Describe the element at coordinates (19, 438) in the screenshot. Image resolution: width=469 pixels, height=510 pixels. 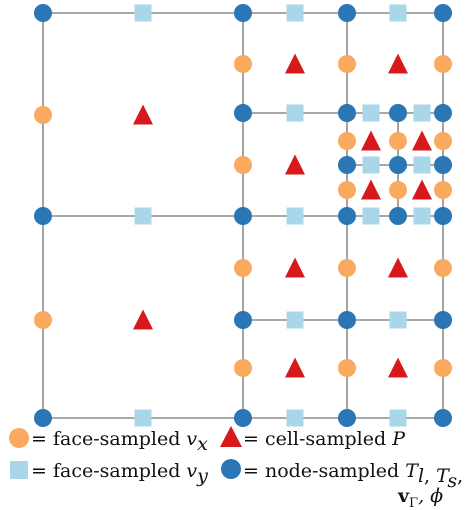
I see `legend-marker-face-x` at that location.